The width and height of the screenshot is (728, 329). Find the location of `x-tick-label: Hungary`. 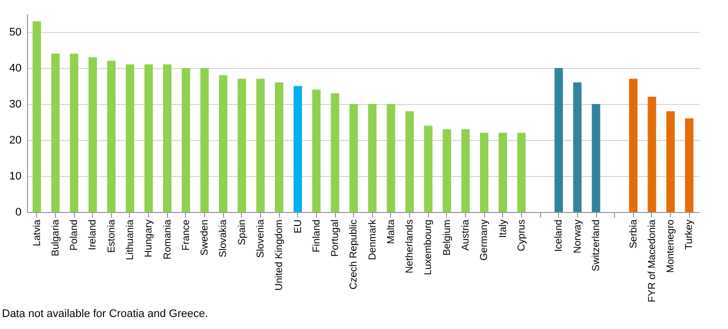

x-tick-label: Hungary is located at coordinates (149, 239).